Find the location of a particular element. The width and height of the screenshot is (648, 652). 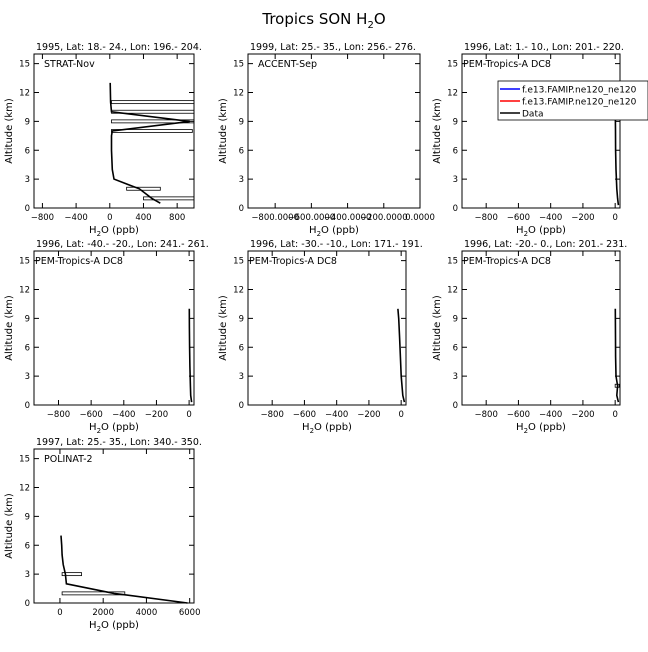

panel-header: 1996, Lat: 1.- 10., Lon: 201.- 220. is located at coordinates (544, 47).